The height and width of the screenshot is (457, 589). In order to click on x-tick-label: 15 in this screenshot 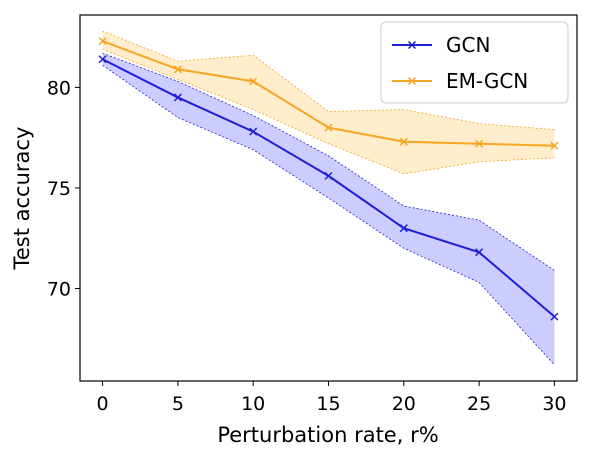, I will do `click(328, 404)`.